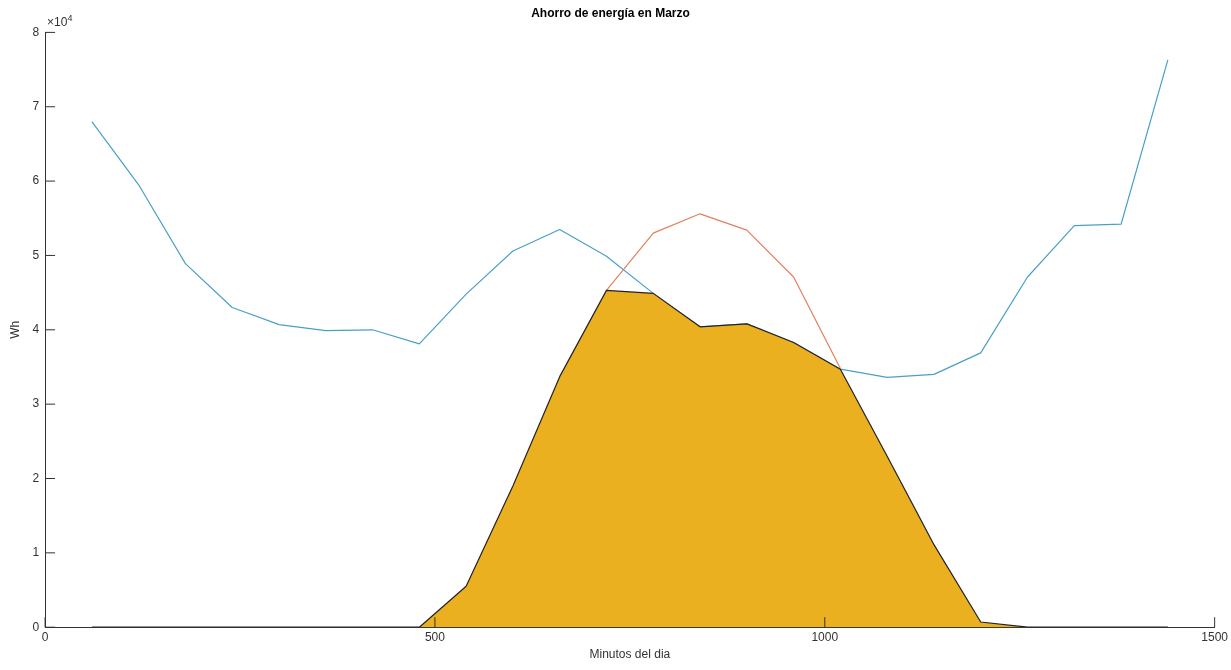  I want to click on y-tick-label: 1, so click(36, 552).